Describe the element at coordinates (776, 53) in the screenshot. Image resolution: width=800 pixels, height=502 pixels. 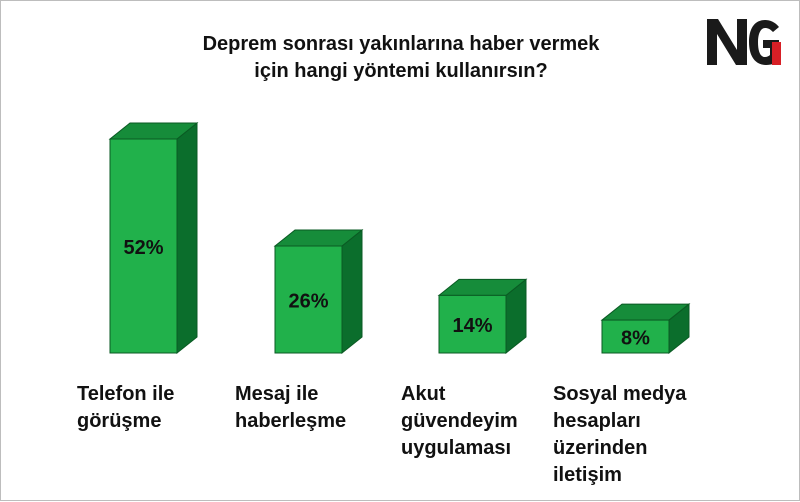
I see `logo-accent-bar` at that location.